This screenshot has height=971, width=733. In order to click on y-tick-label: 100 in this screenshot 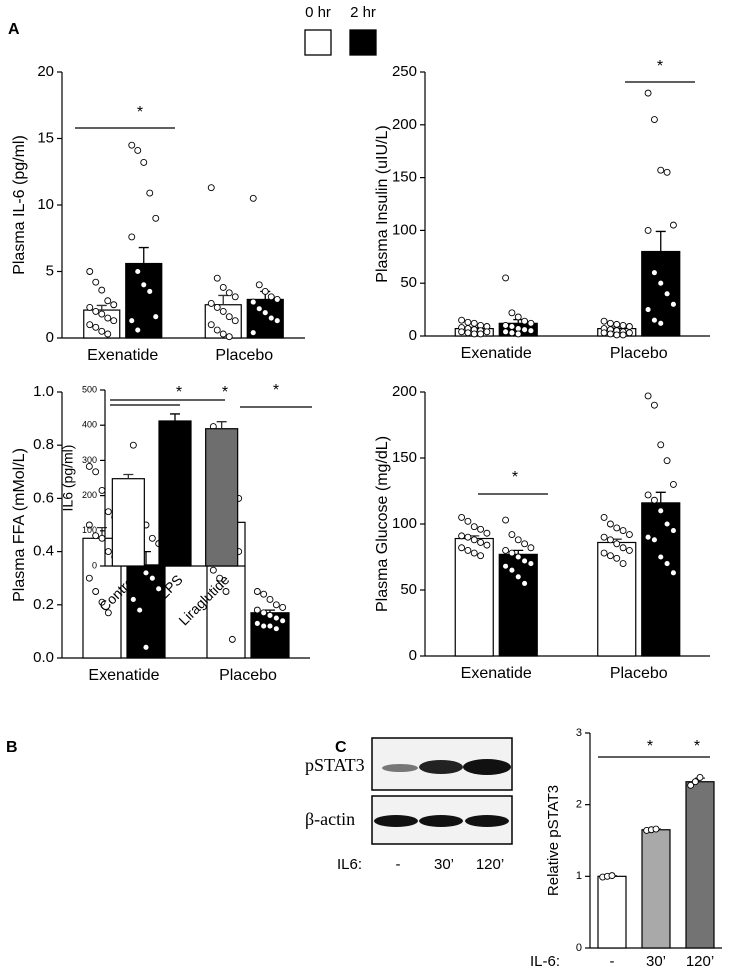, I will do `click(89, 530)`.